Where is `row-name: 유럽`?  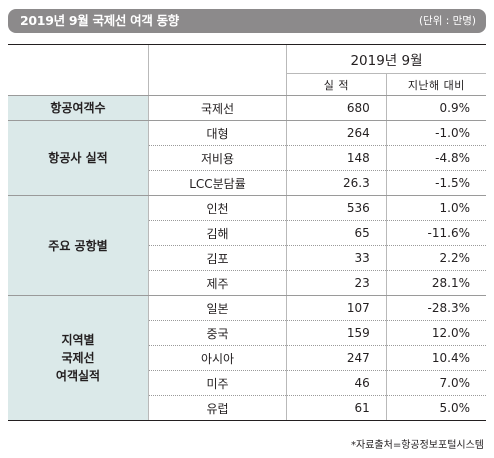 row-name: 유럽 is located at coordinates (217, 408).